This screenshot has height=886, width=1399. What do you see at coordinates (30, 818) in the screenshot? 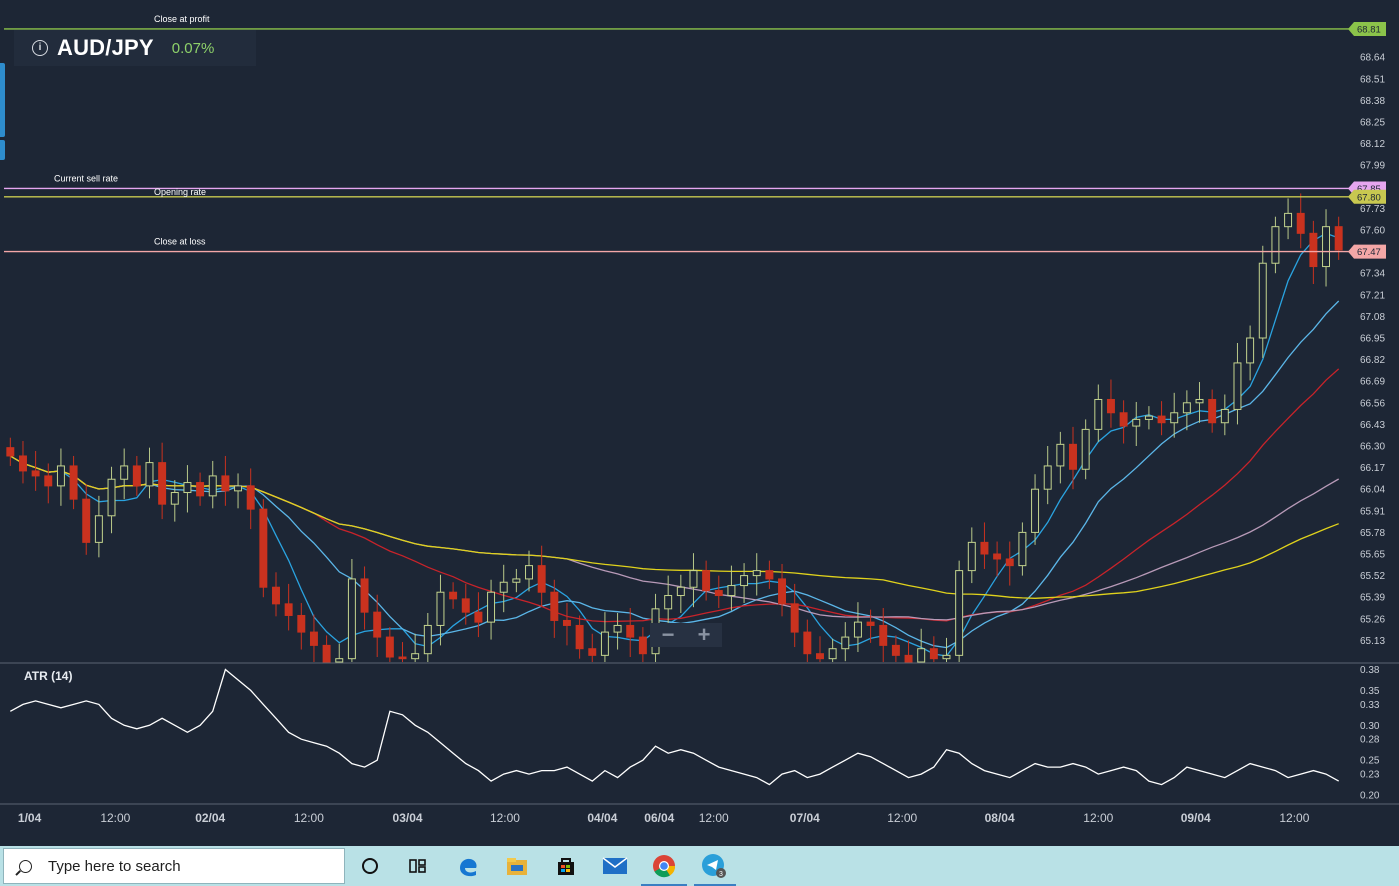
I see `time-tick-label: 1/04` at bounding box center [30, 818].